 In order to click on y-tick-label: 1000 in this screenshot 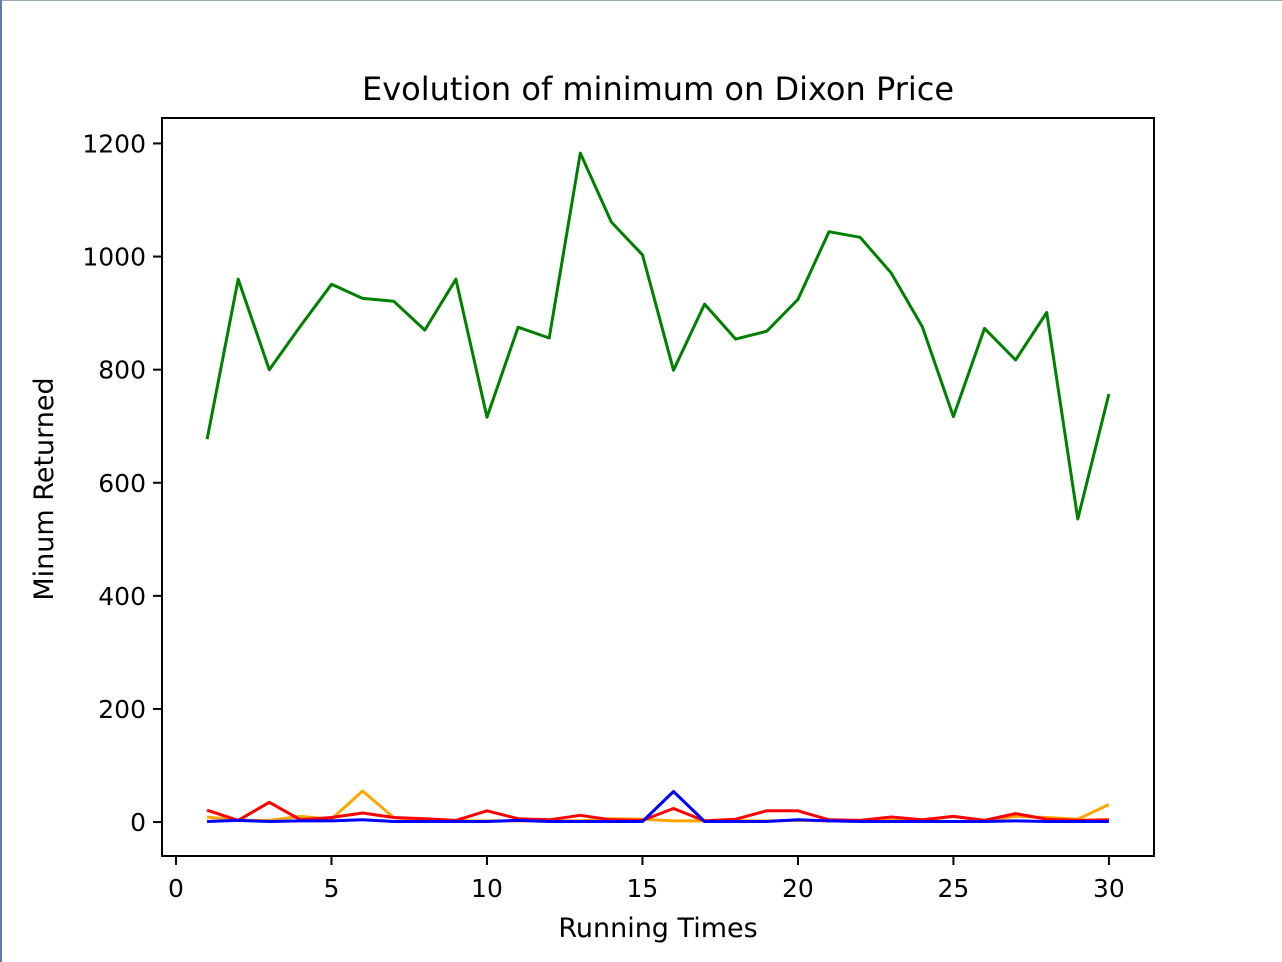, I will do `click(114, 257)`.